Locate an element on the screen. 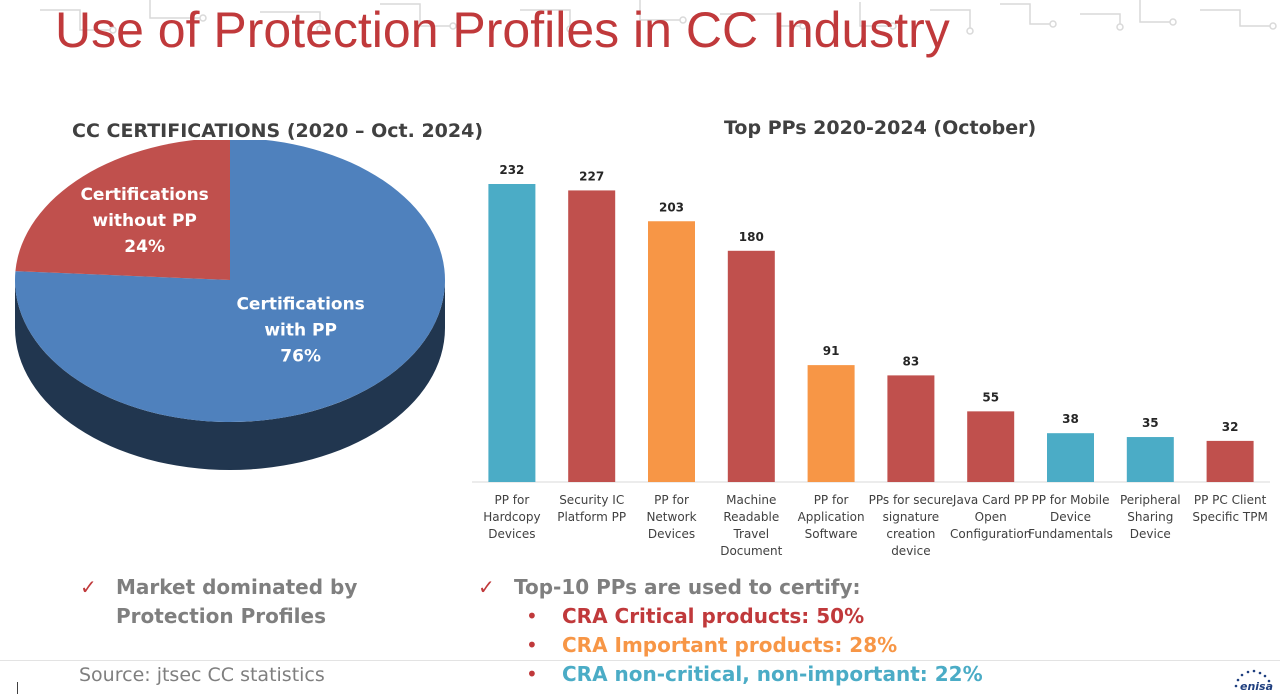 This screenshot has height=694, width=1280. category-label-6-line-1: Open is located at coordinates (991, 517).